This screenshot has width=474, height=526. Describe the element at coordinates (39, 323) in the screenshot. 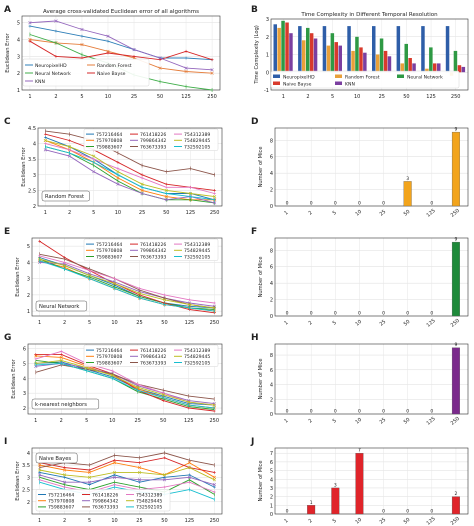

I see `panel-e-xtick: 1` at that location.